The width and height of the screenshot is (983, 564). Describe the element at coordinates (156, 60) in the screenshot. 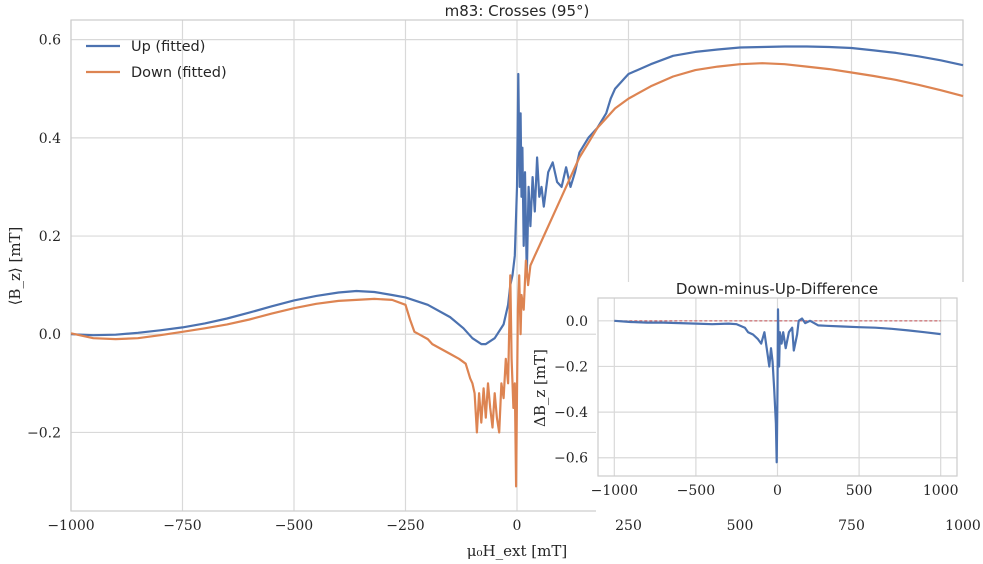

I see `legend: Up (fitted) Down (fitted)` at that location.